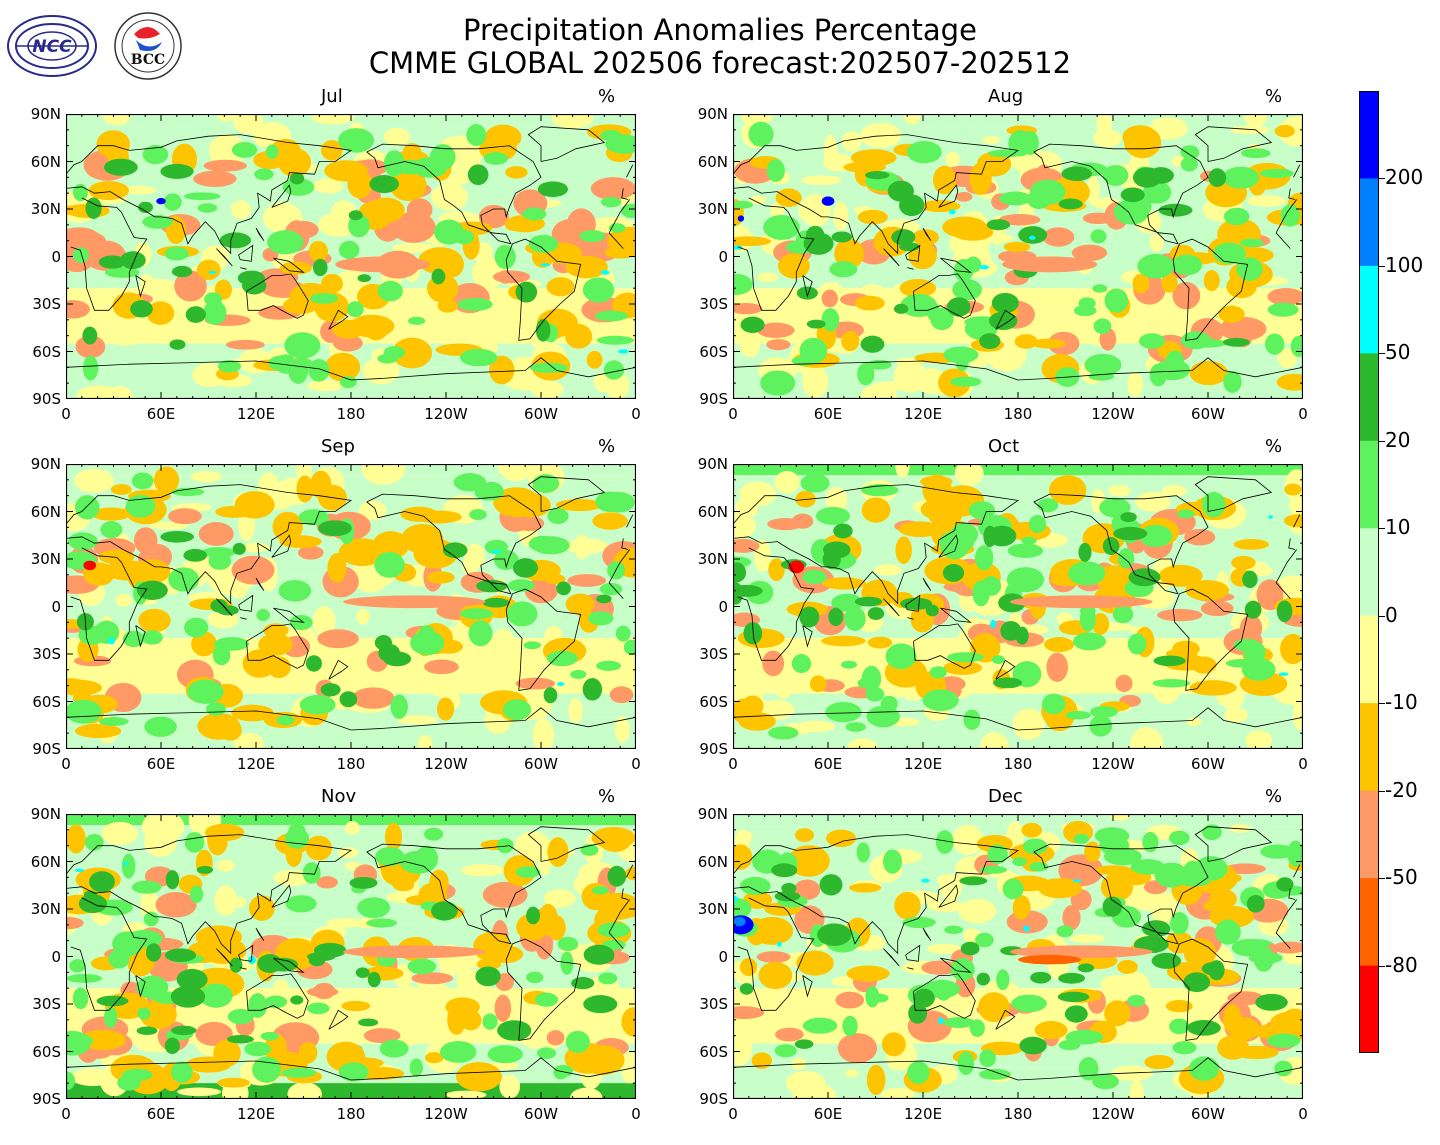 This screenshot has width=1440, height=1145. Describe the element at coordinates (338, 446) in the screenshot. I see `panel-title: Sep` at that location.